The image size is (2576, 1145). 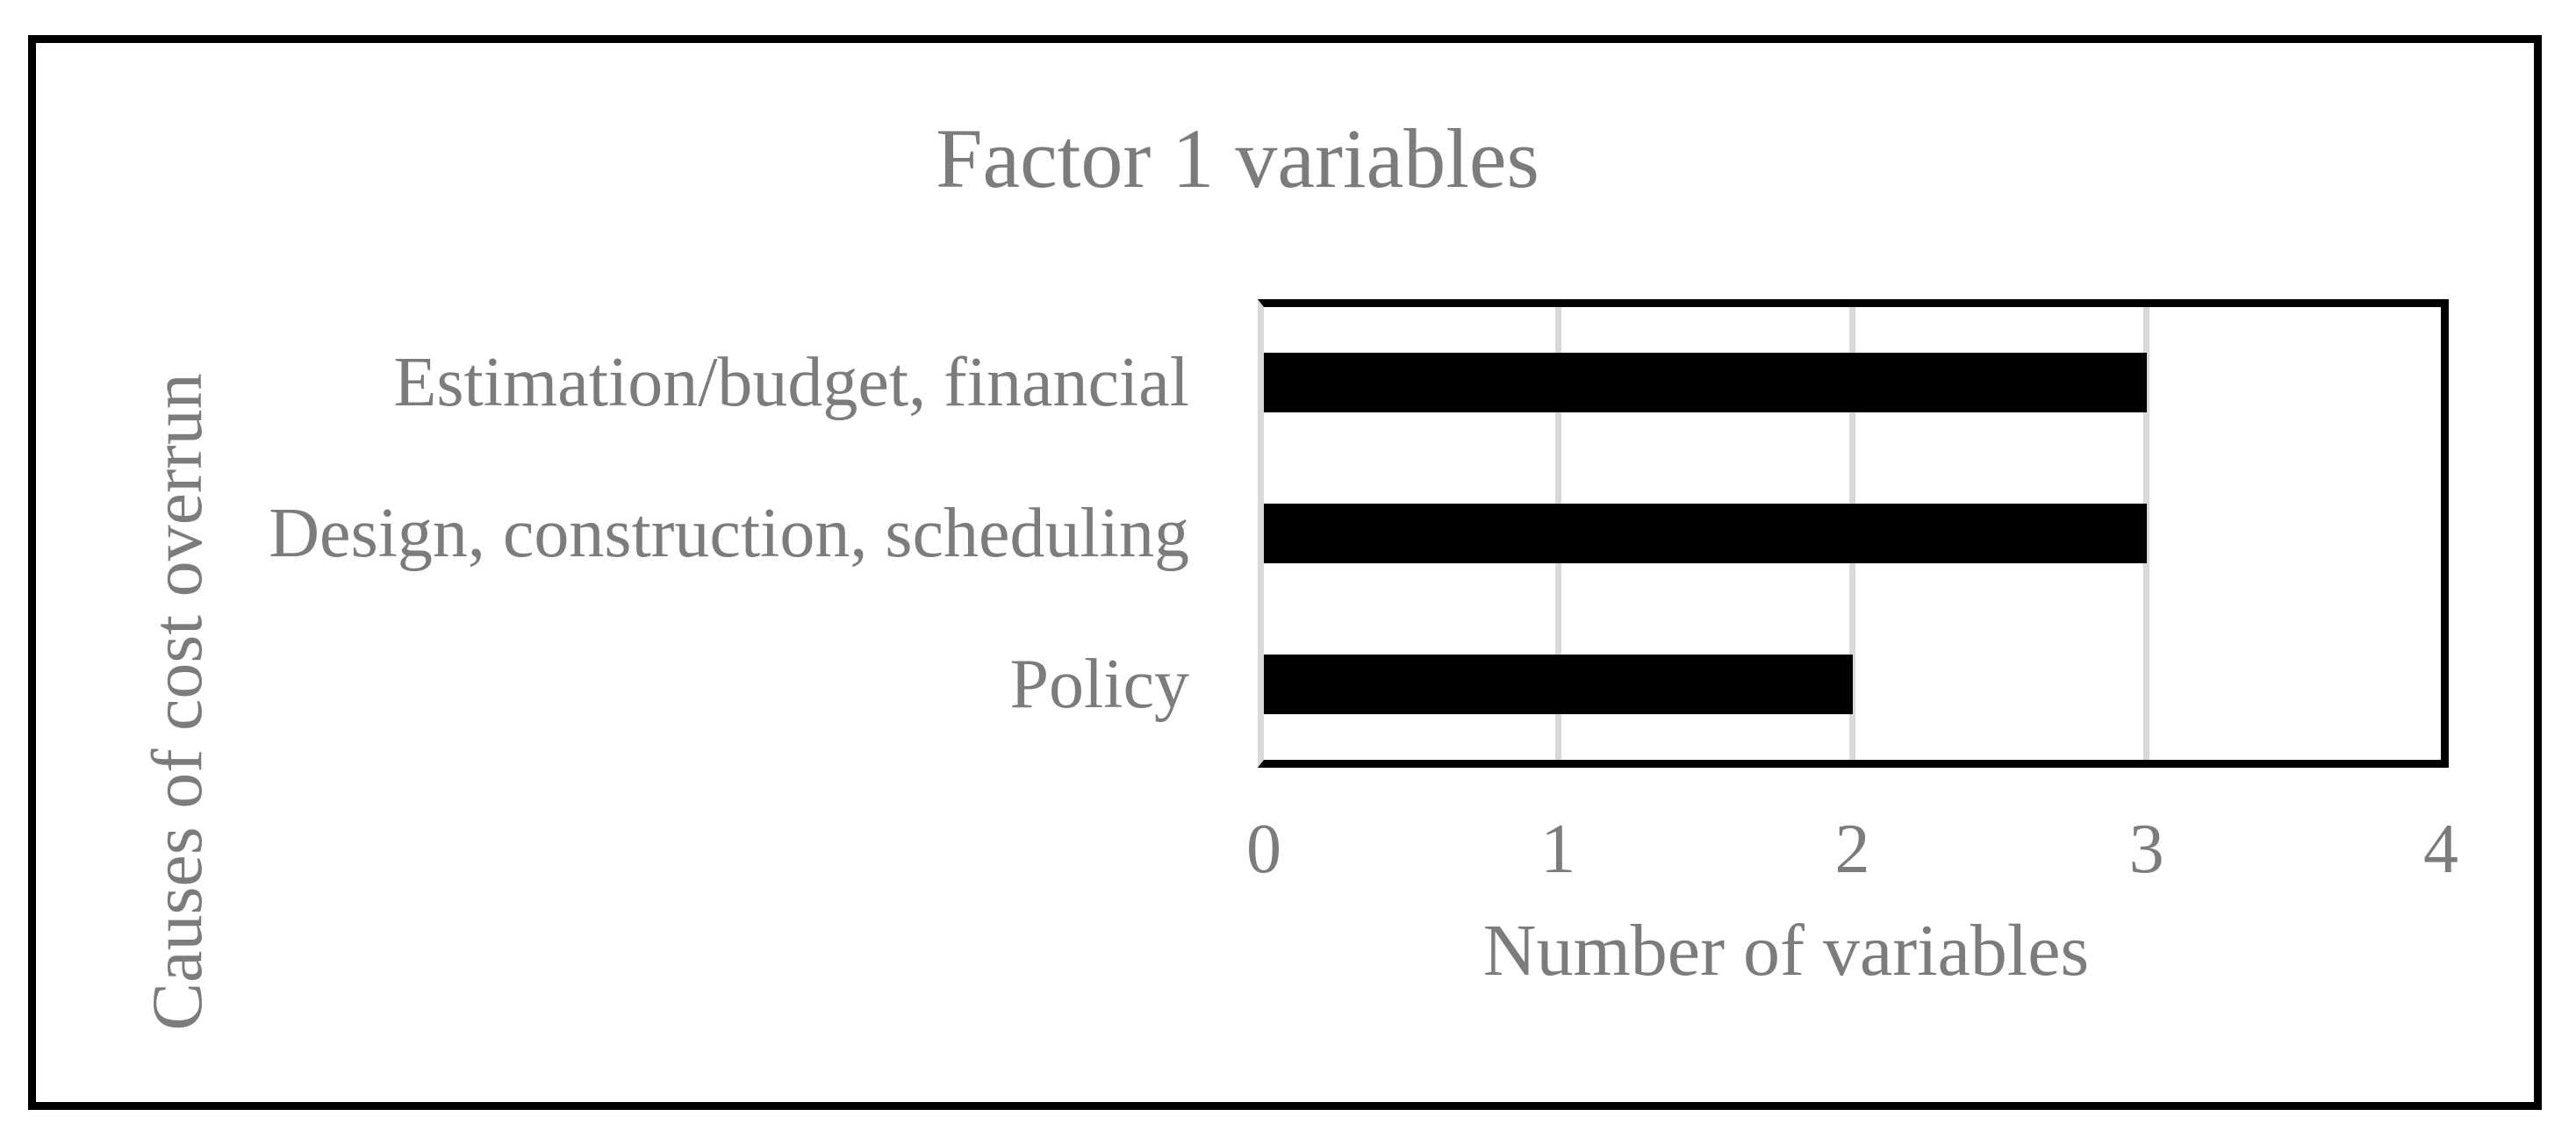 What do you see at coordinates (1237, 158) in the screenshot?
I see `chart-title: Factor 1 variables` at bounding box center [1237, 158].